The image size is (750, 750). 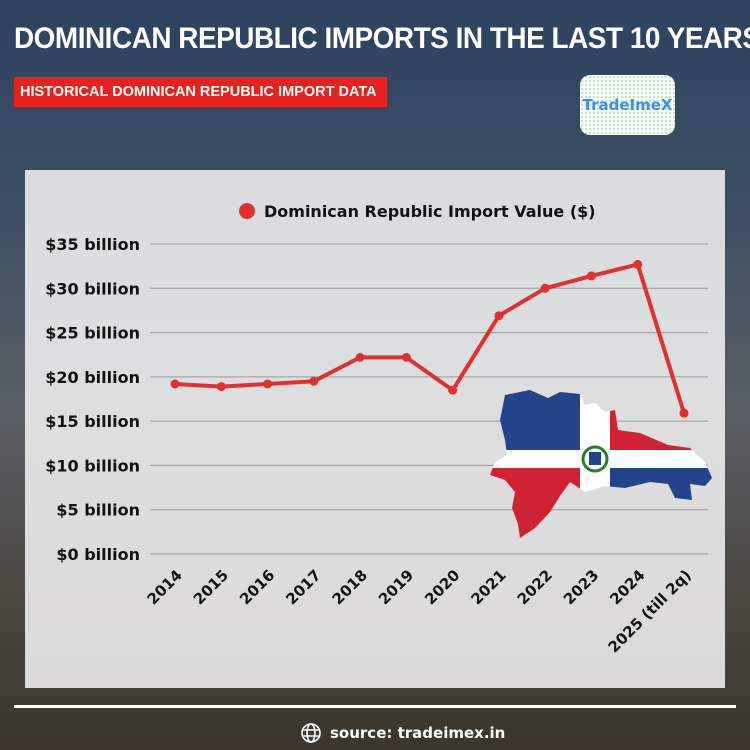 What do you see at coordinates (165, 587) in the screenshot?
I see `x-tick-label: 2014` at bounding box center [165, 587].